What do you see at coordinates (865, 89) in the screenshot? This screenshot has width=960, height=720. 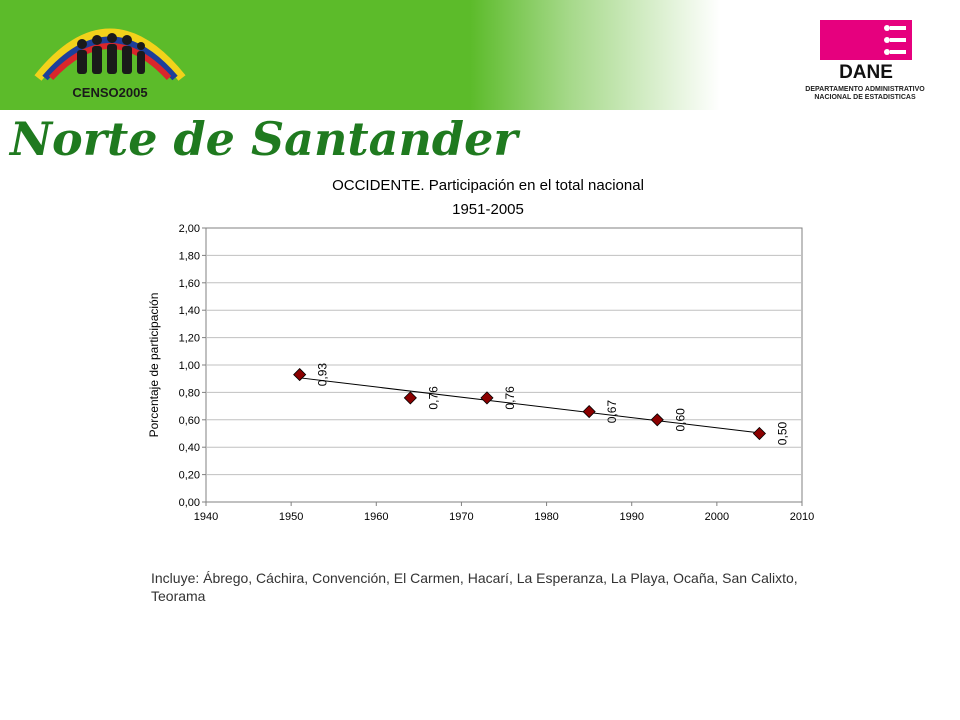 I see `dane-subtitle-line1: DEPARTAMENTO ADMINISTRATIVO` at bounding box center [865, 89].